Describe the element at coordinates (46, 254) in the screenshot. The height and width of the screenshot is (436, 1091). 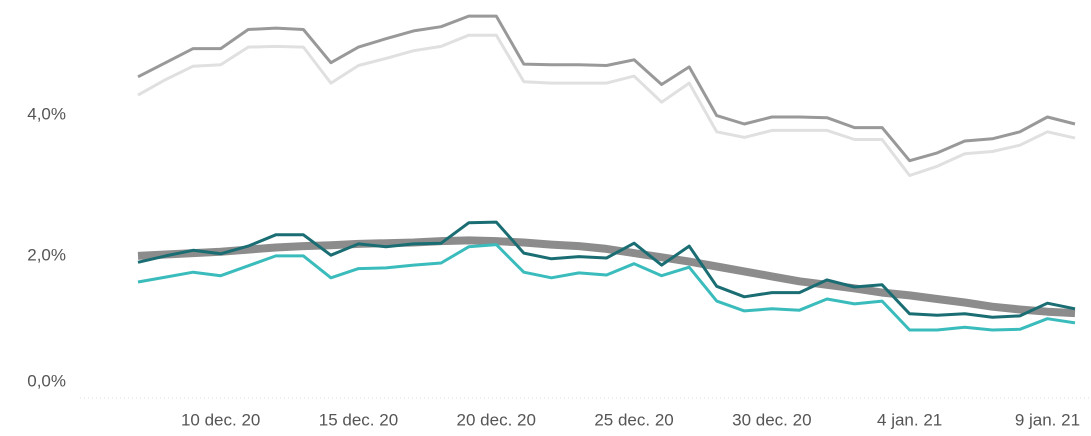
I see `y-tick-label: 2,0%` at that location.